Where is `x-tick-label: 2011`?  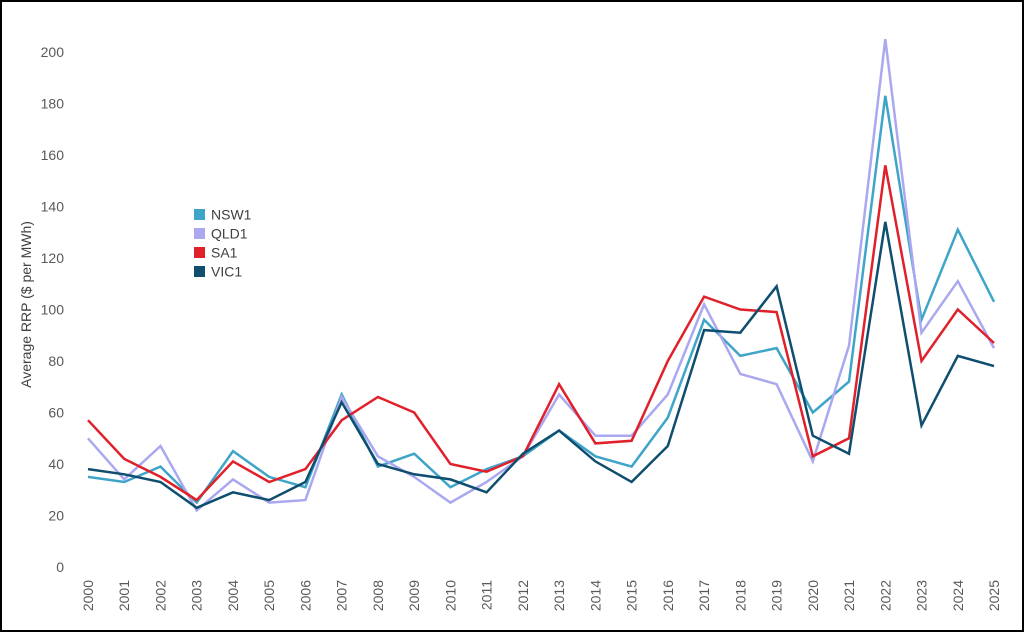
x-tick-label: 2011 is located at coordinates (487, 595).